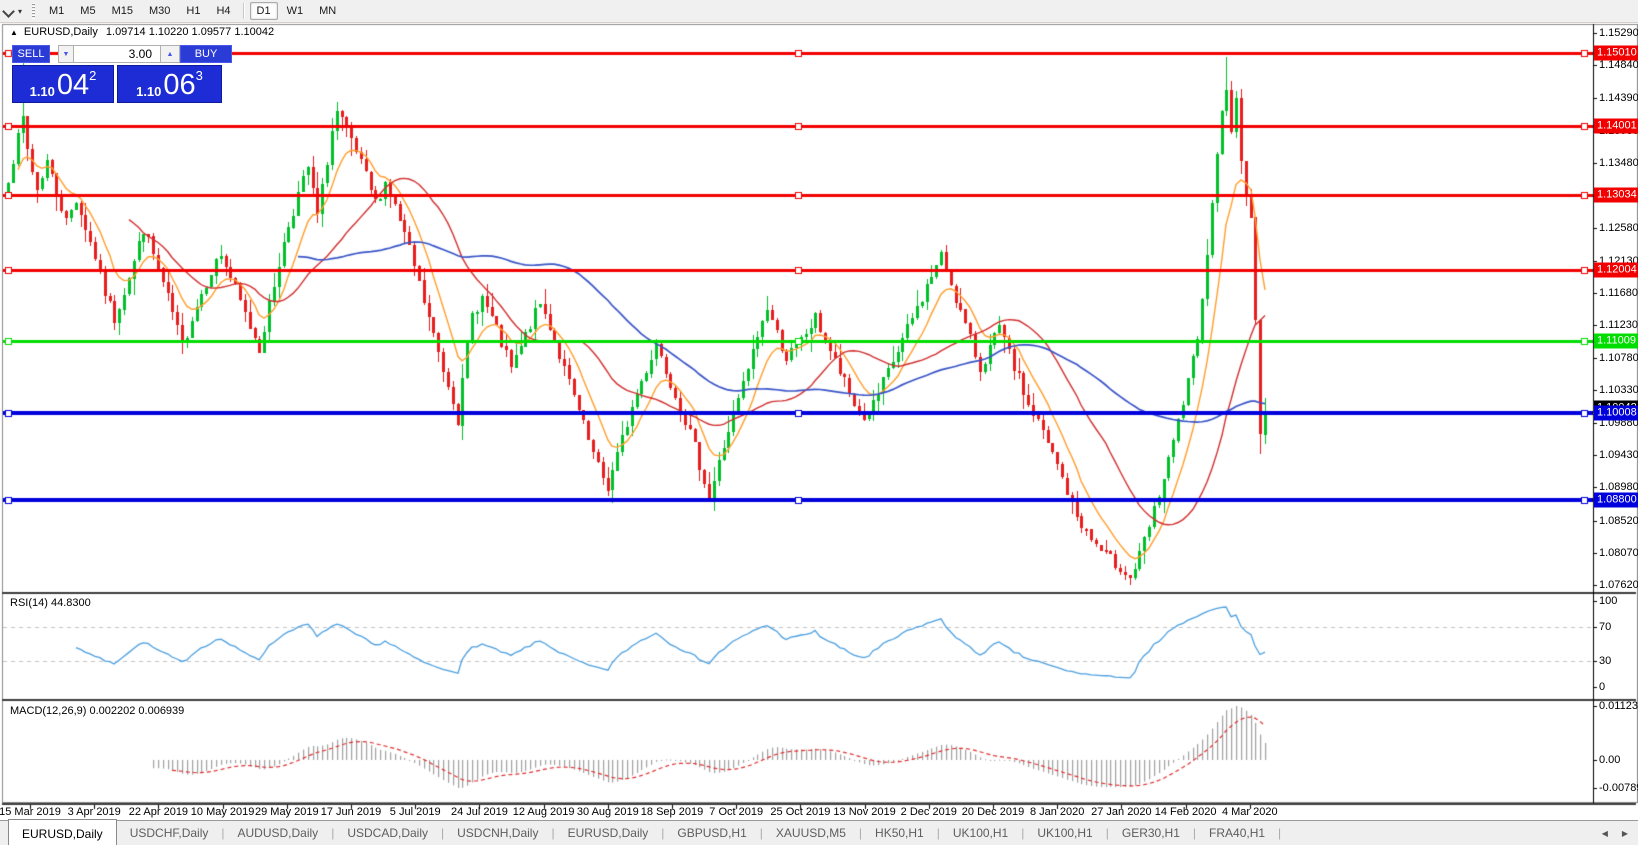 This screenshot has height=845, width=1638. What do you see at coordinates (1610, 759) in the screenshot?
I see `macd-axis-tick: 0.00` at bounding box center [1610, 759].